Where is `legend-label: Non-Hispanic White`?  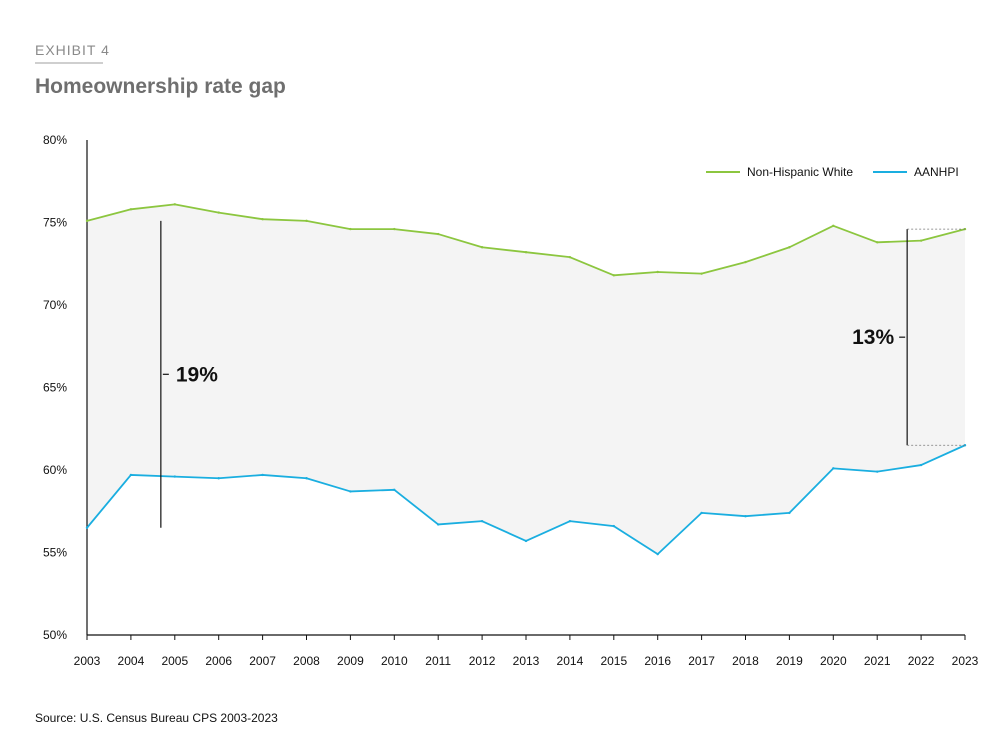
legend-label: Non-Hispanic White is located at coordinates (800, 172).